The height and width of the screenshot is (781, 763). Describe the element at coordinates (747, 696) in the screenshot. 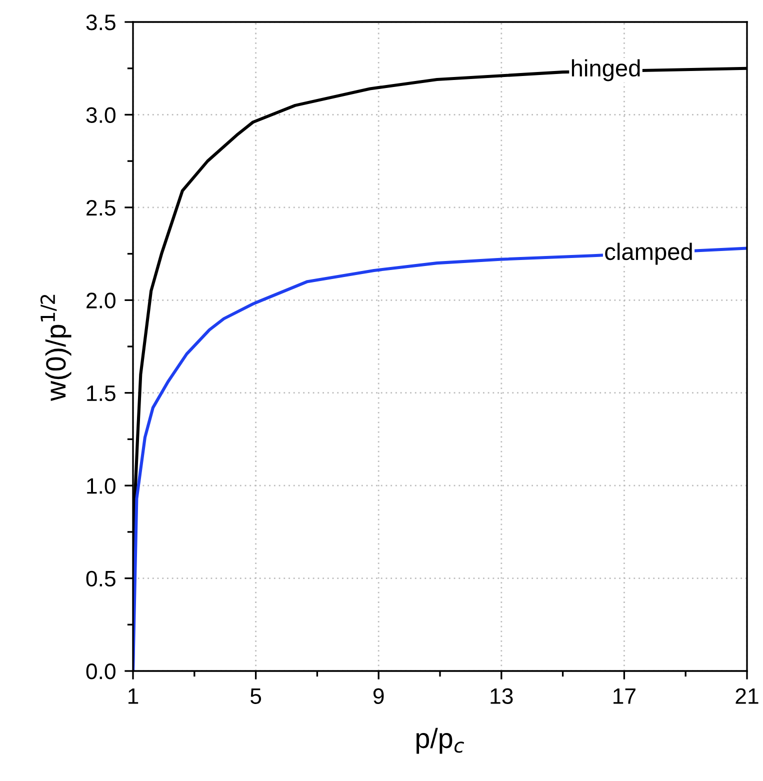

I see `x-tick-label: 21` at that location.